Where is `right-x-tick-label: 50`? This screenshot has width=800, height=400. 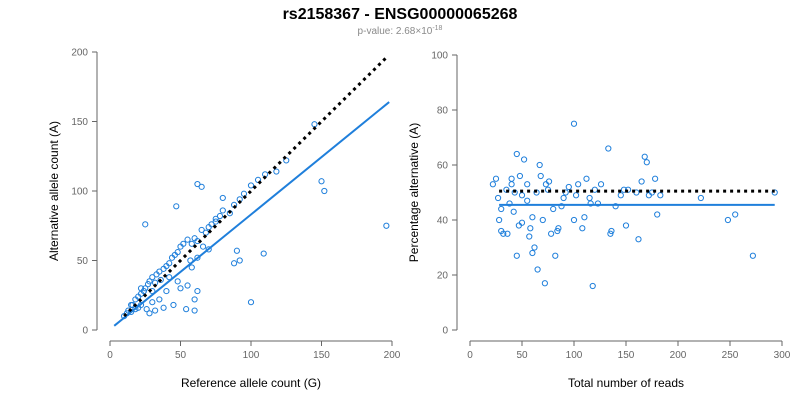 right-x-tick-label: 50 is located at coordinates (522, 355).